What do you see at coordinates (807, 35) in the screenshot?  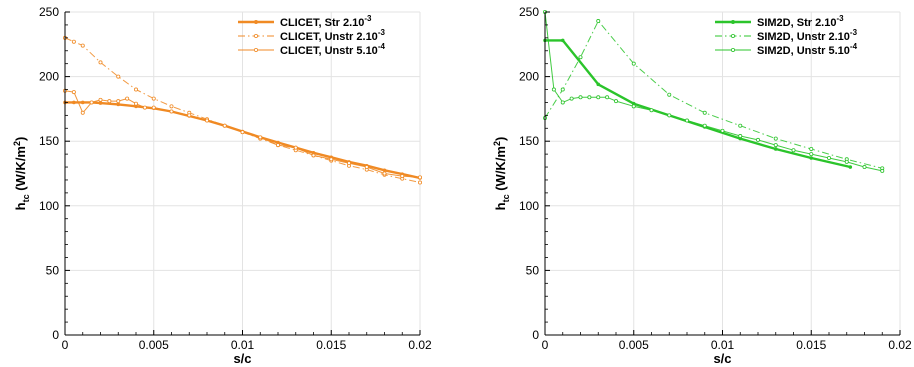 I see `legend-label: SIM2D, Unstr 2.10-3` at bounding box center [807, 35].